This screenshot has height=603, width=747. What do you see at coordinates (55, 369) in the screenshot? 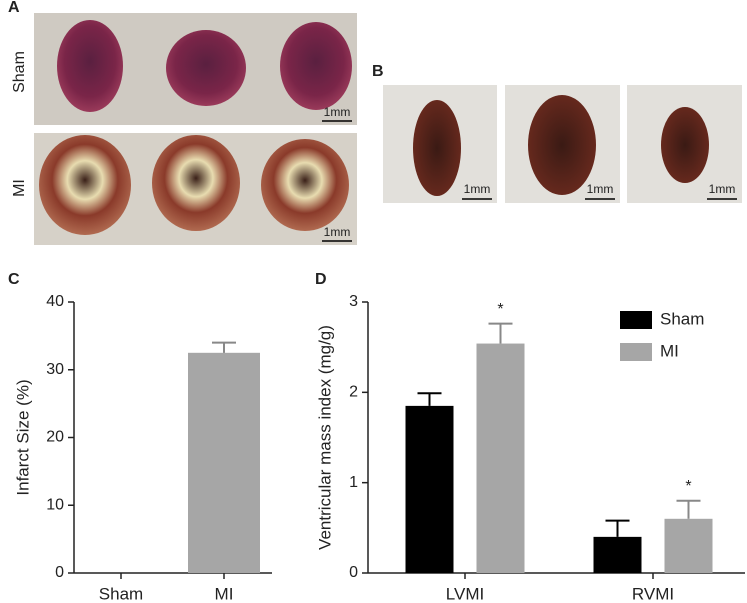
I see `y-tick-label: 30` at bounding box center [55, 369].